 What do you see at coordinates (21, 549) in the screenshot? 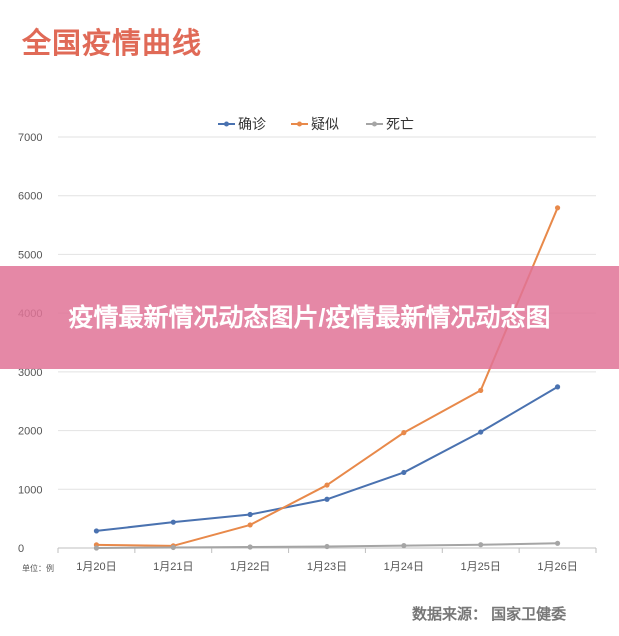
I see `y-tick-label: 0` at bounding box center [21, 549].